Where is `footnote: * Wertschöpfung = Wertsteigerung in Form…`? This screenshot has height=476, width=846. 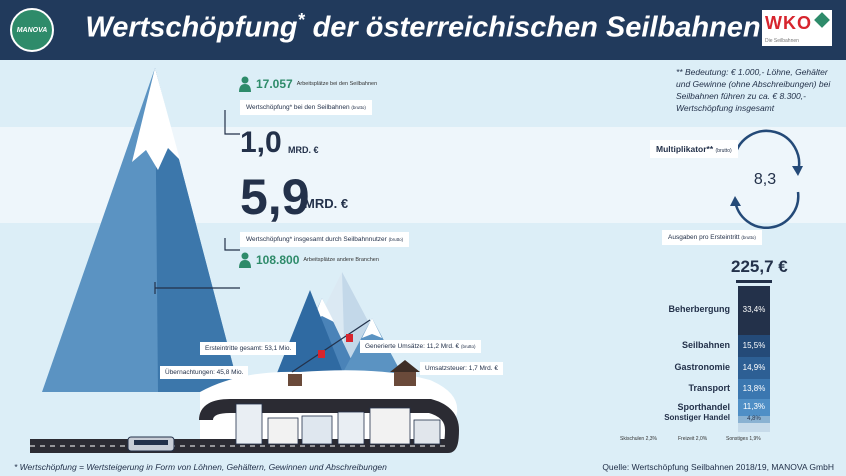
footnote: * Wertschöpfung = Wertsteigerung in Form… is located at coordinates (200, 467).